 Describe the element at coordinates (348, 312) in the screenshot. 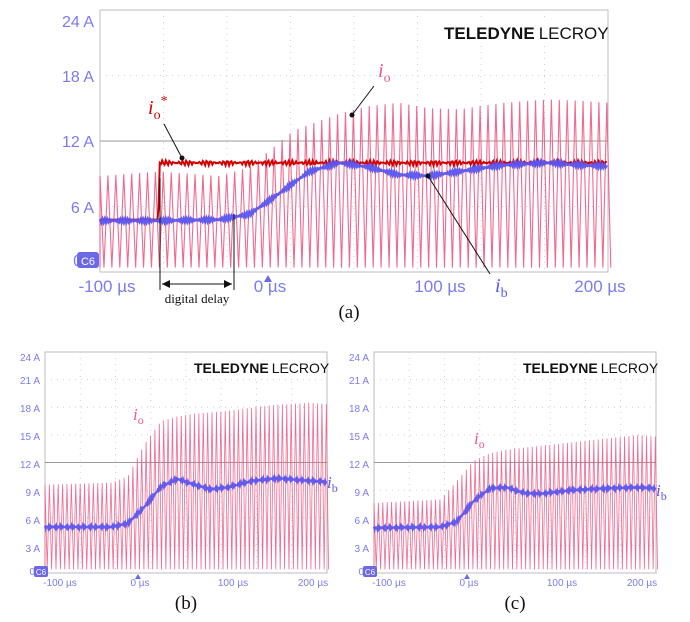

I see `caption-a: (a)` at that location.